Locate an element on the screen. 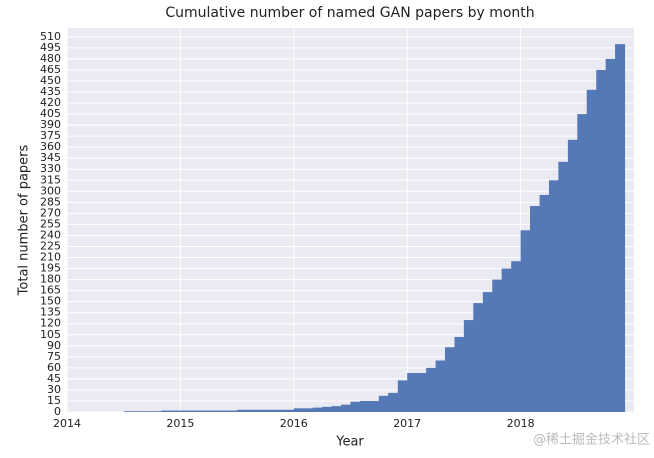 The width and height of the screenshot is (654, 458). y-tick-label: 180 is located at coordinates (50, 279).